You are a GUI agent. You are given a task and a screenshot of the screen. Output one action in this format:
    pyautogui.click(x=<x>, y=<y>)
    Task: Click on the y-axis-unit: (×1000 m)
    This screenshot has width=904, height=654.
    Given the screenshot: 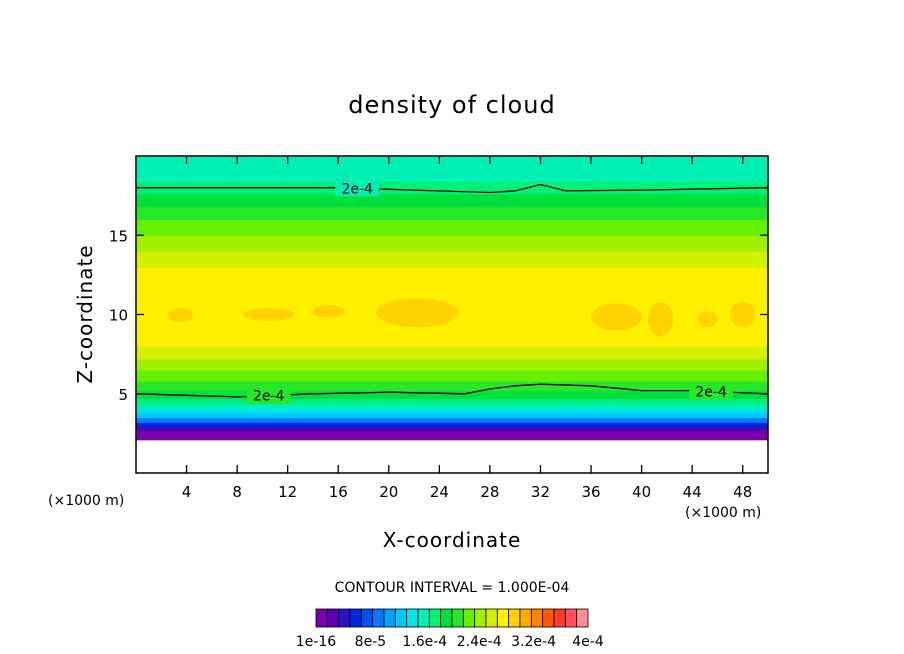 What is the action you would take?
    pyautogui.click(x=86, y=501)
    